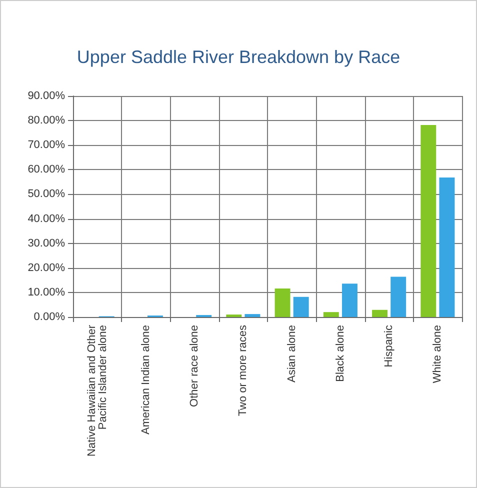 The image size is (477, 488). What do you see at coordinates (146, 379) in the screenshot?
I see `x-tick-label: American Indian alone` at bounding box center [146, 379].